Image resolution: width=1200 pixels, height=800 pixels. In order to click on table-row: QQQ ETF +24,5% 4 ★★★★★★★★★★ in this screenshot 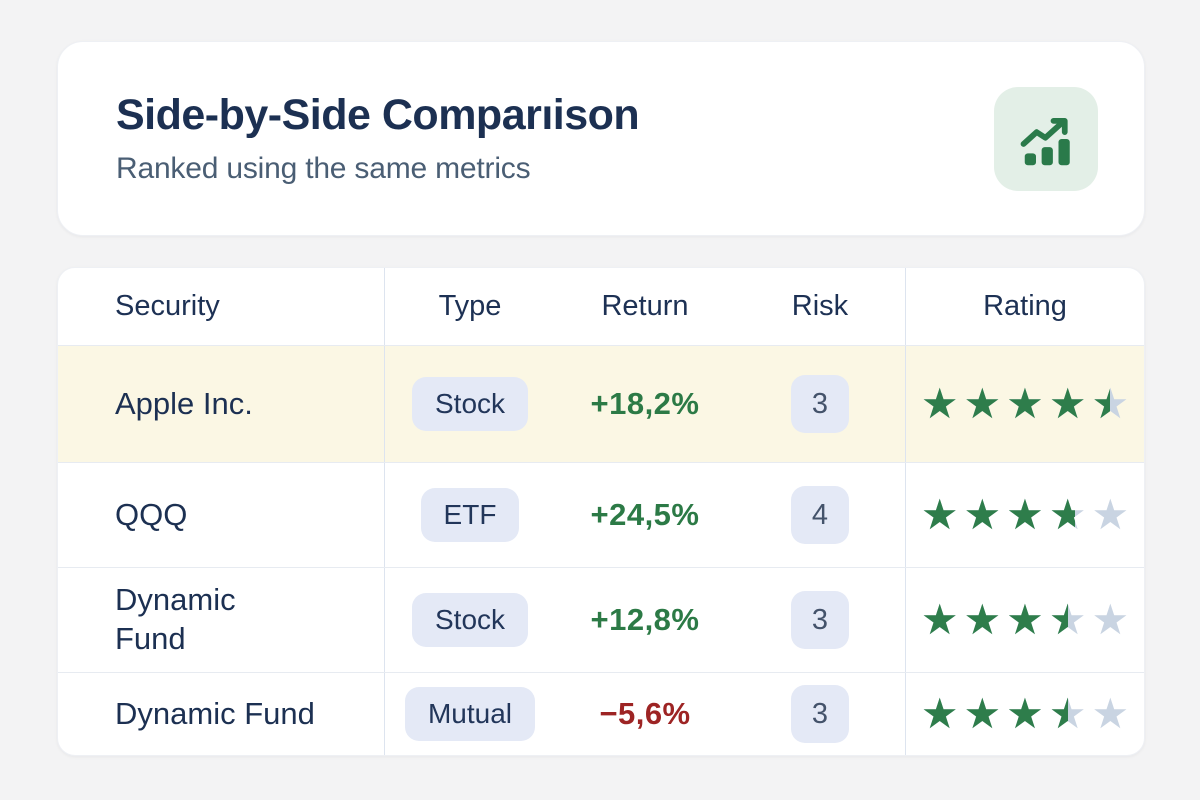, I will do `click(601, 515)`.